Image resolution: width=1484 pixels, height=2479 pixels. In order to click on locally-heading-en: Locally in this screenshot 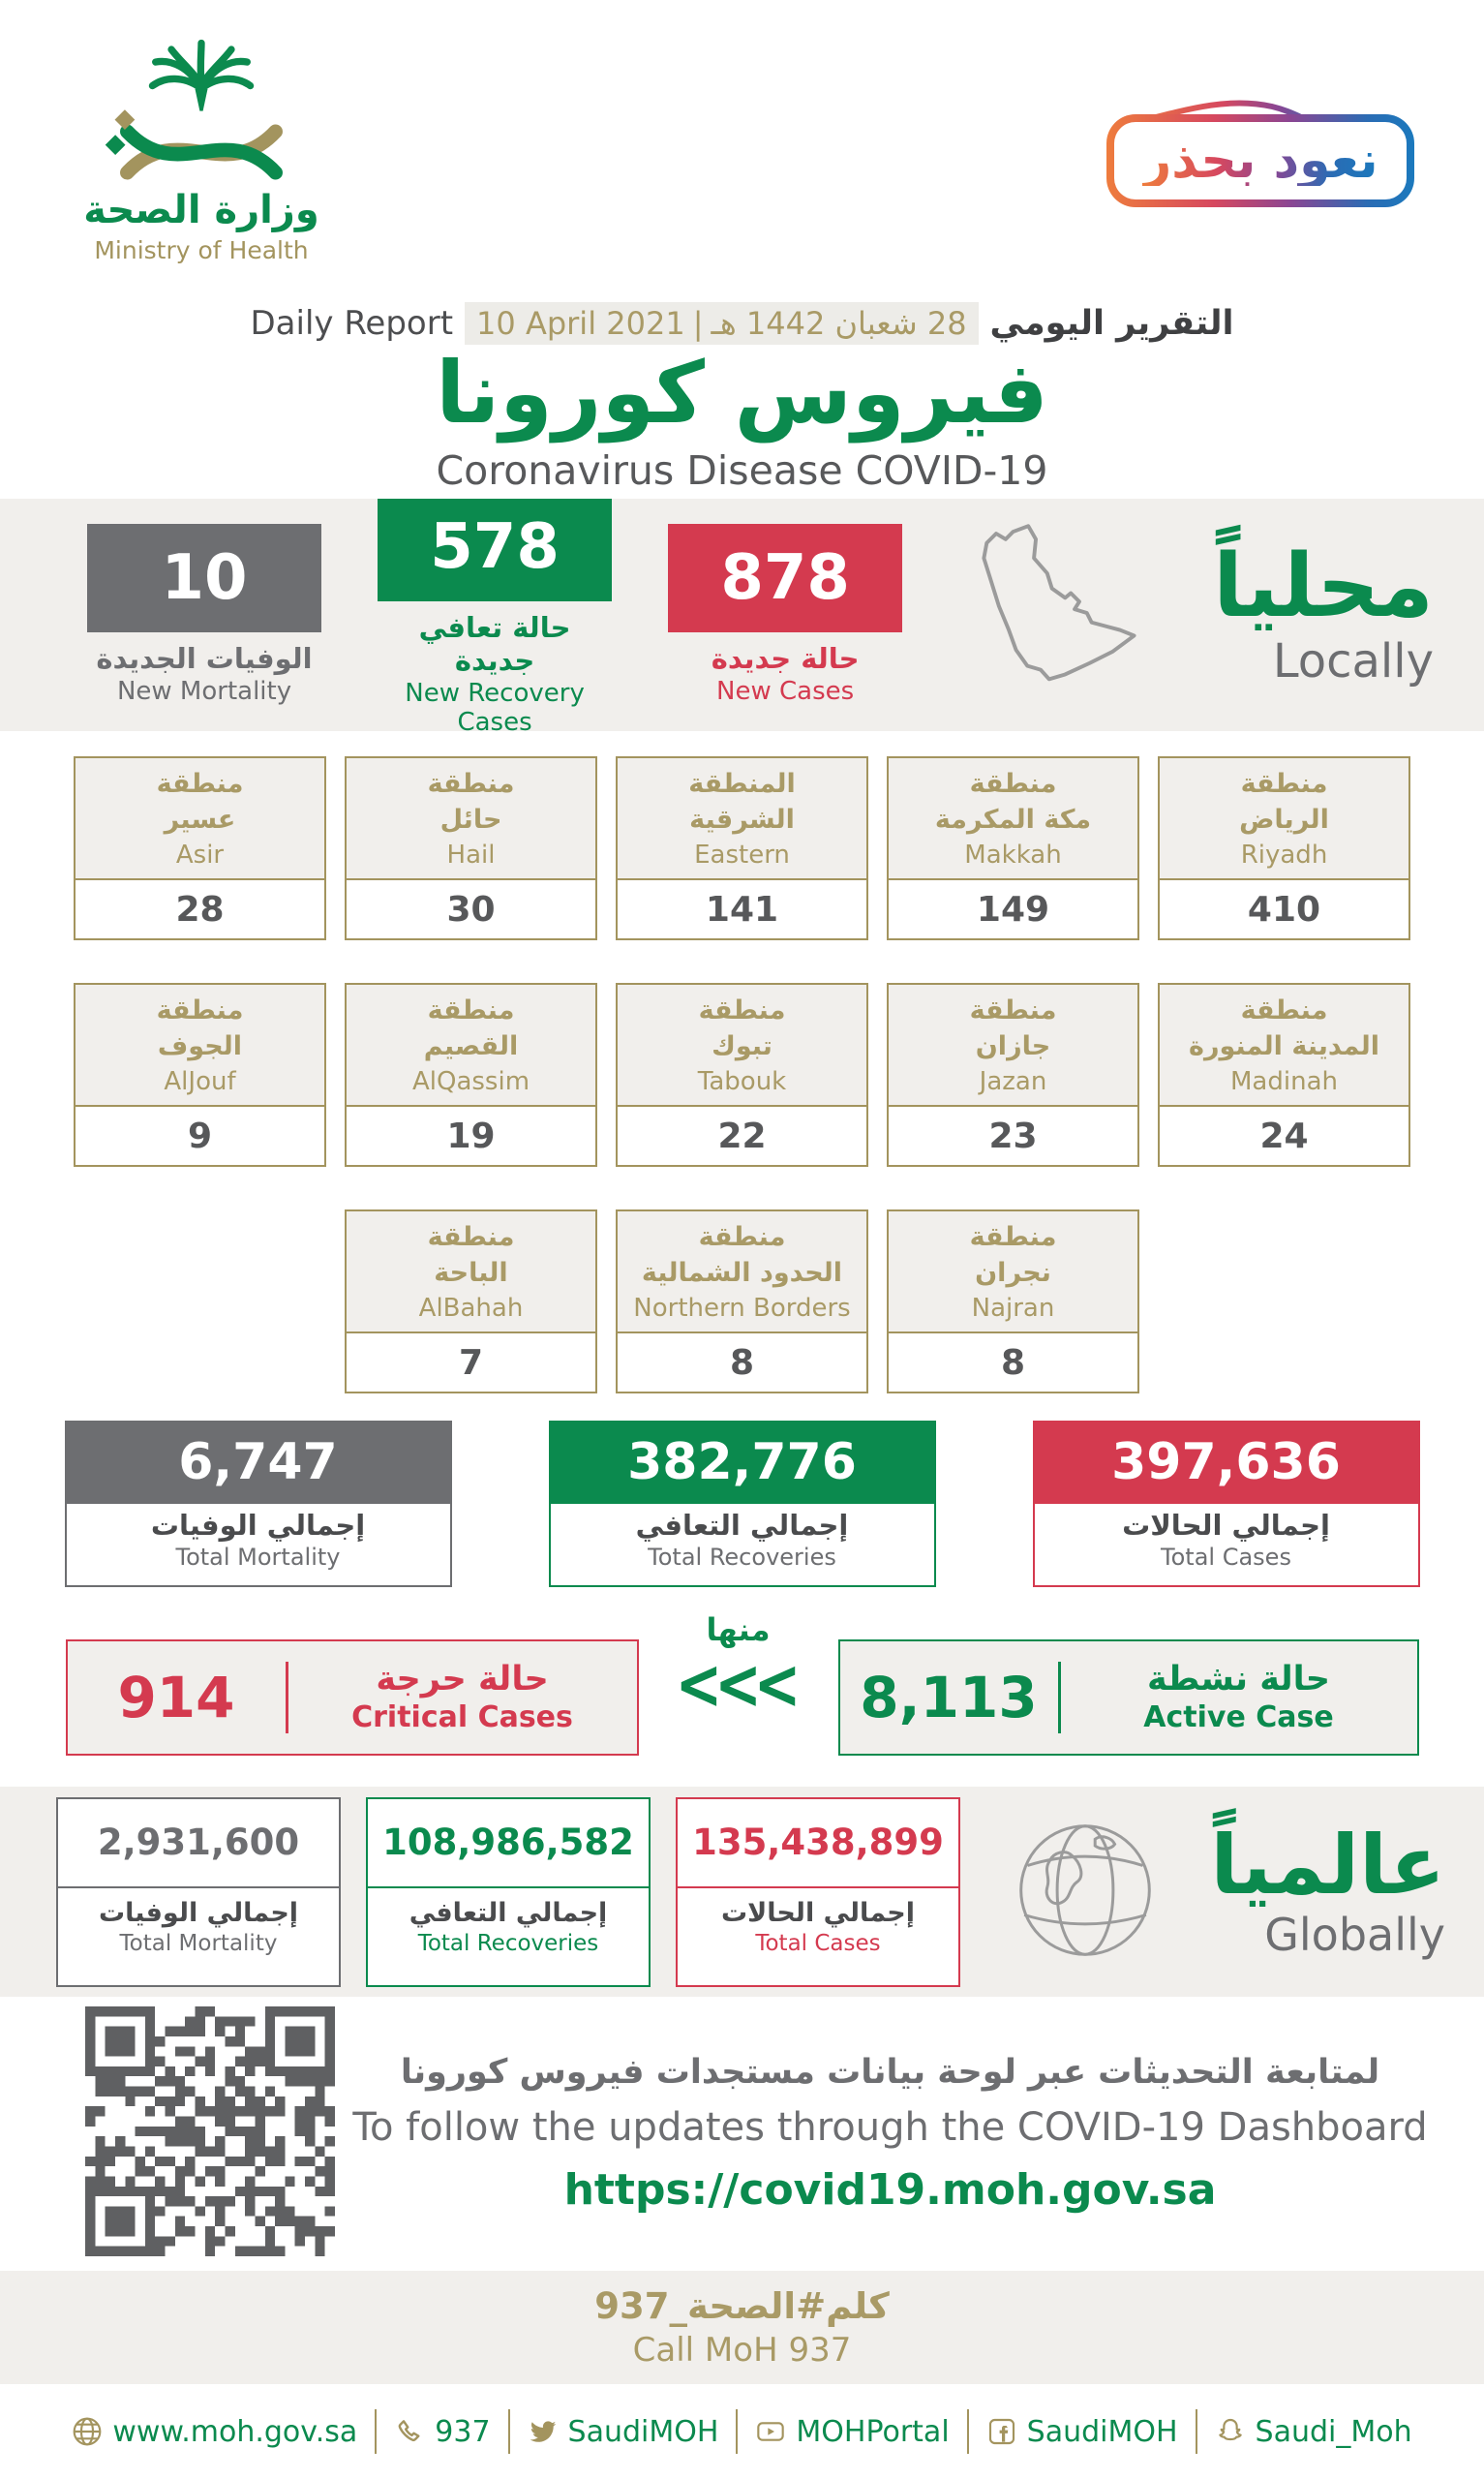, I will do `click(1353, 661)`.